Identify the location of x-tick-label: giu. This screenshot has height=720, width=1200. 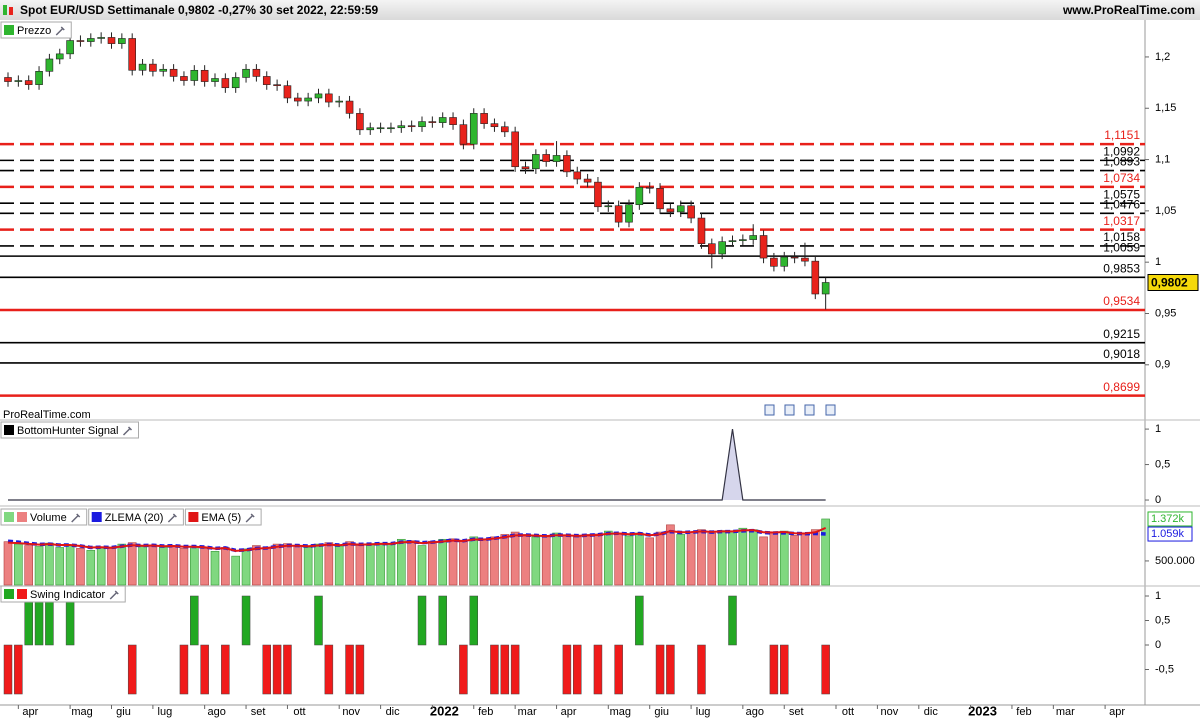
(123, 712).